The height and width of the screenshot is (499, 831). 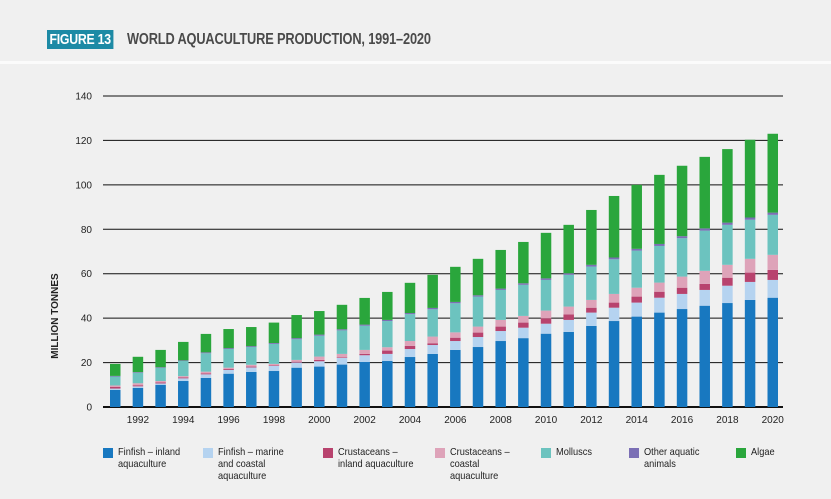 I want to click on legend-item: Molluscs, so click(x=593, y=452).